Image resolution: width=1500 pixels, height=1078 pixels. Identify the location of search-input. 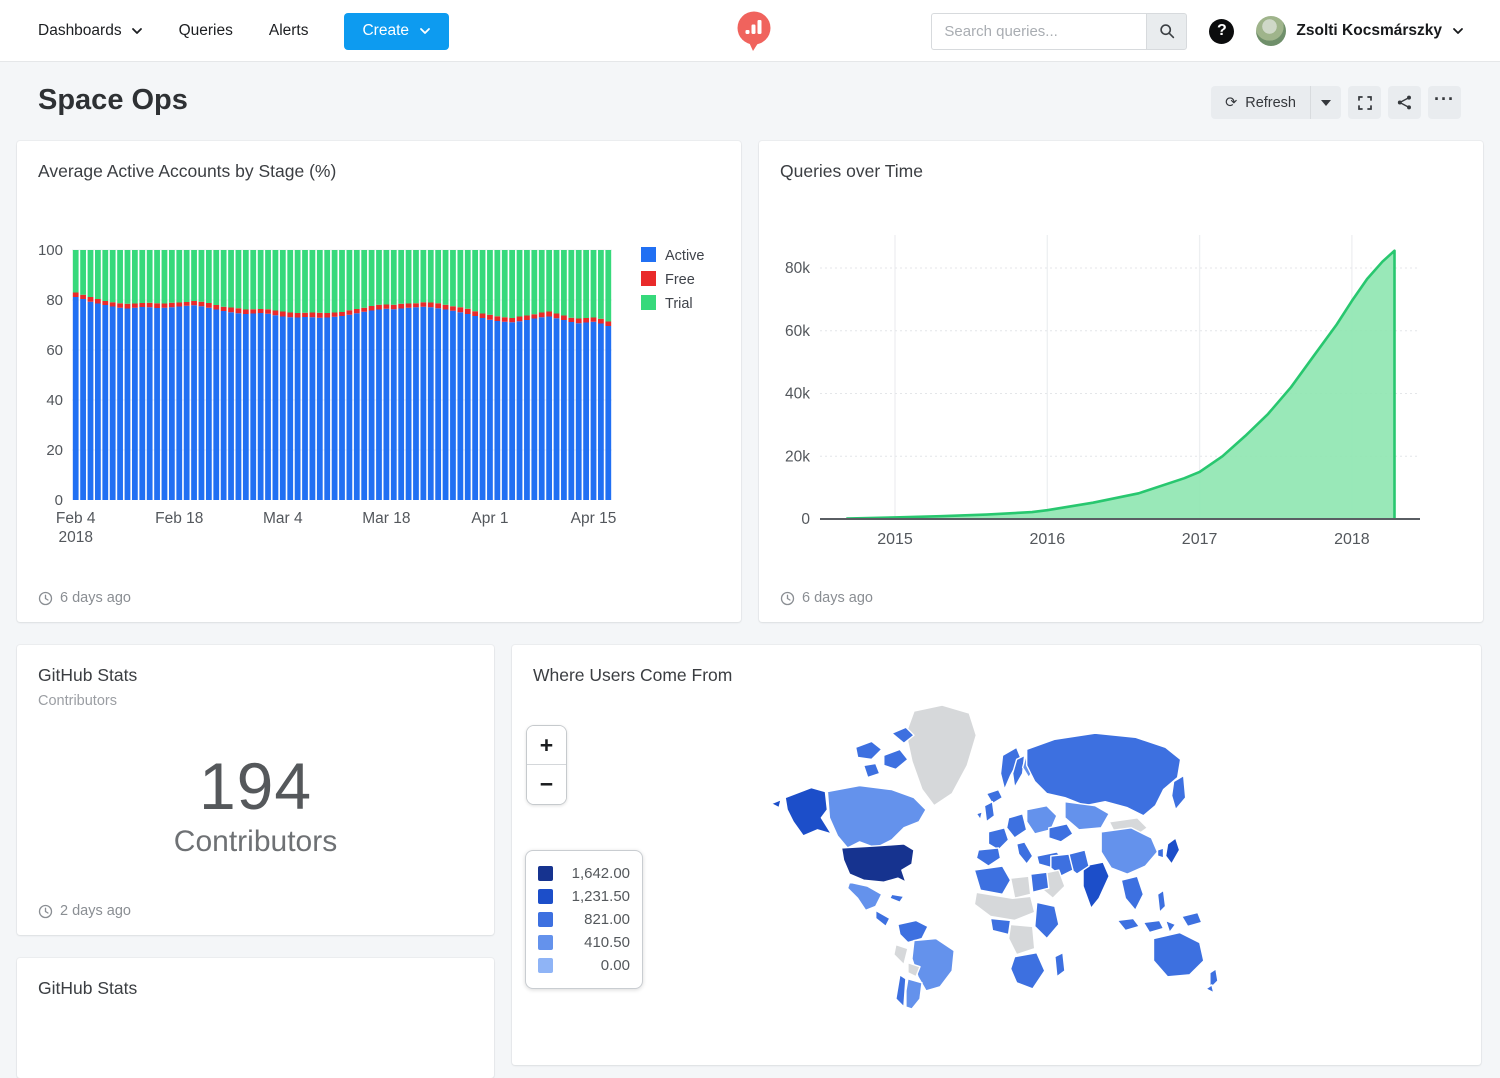
(1039, 31).